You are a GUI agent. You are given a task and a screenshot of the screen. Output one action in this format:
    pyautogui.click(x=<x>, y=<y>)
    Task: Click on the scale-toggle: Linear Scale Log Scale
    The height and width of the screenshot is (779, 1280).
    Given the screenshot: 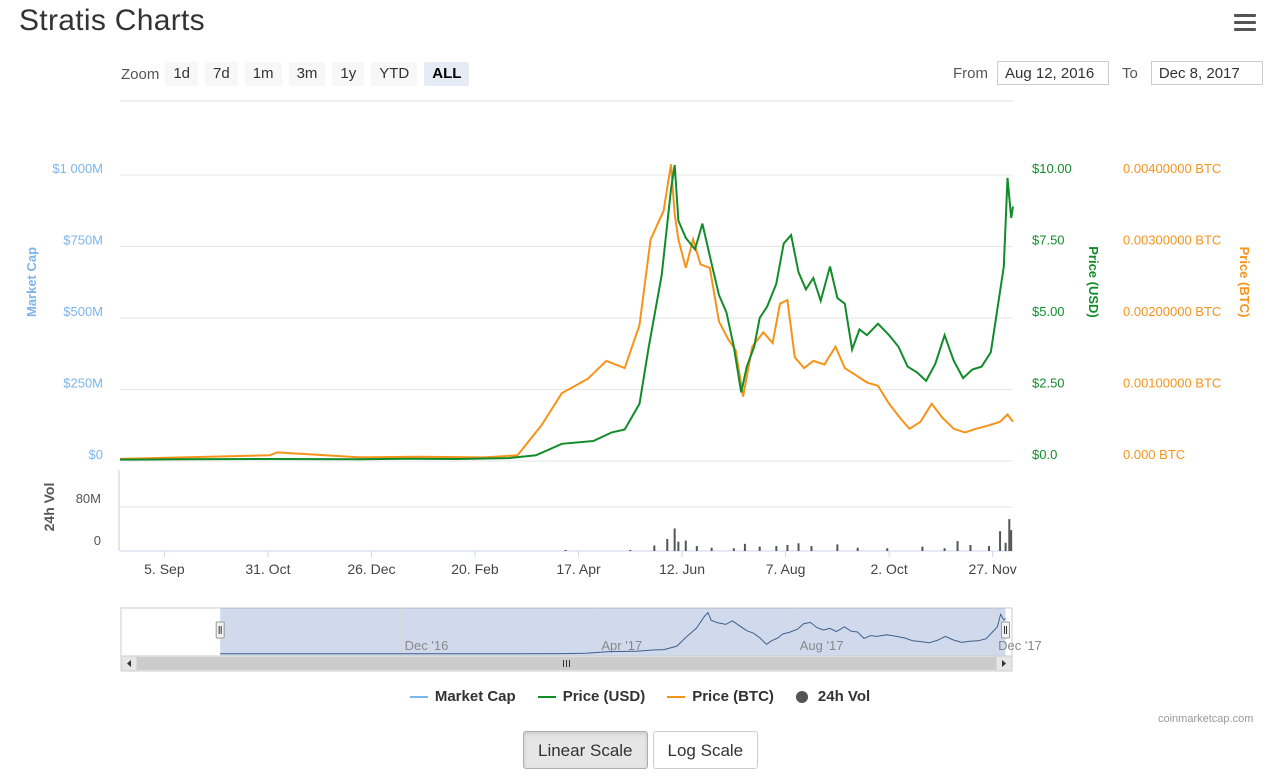 What is the action you would take?
    pyautogui.click(x=641, y=750)
    